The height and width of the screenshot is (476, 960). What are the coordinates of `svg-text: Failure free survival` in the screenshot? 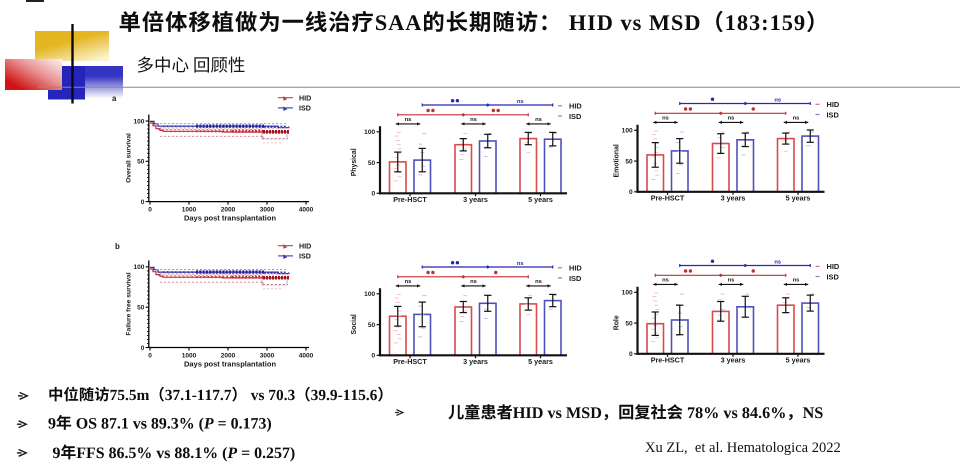 It's located at (129, 303).